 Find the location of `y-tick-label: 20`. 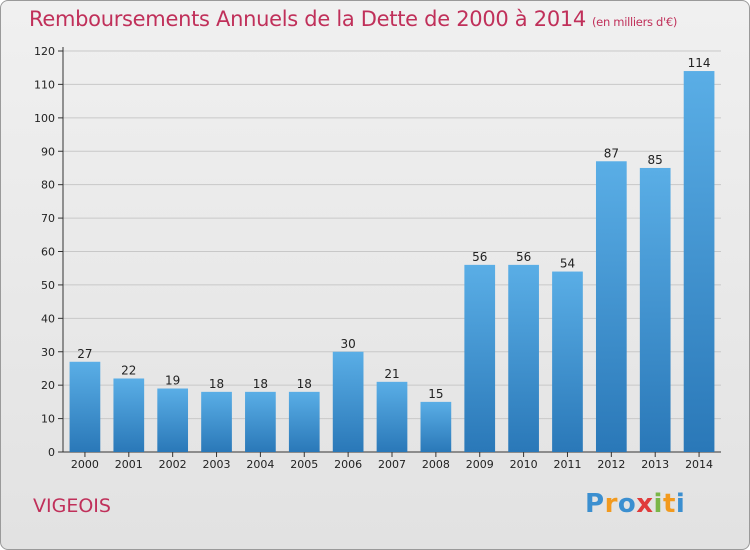

y-tick-label: 20 is located at coordinates (48, 385).